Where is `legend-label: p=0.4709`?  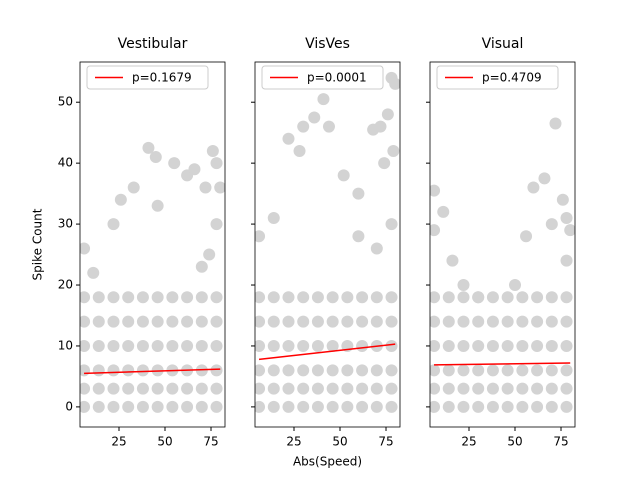
legend-label: p=0.4709 is located at coordinates (512, 78).